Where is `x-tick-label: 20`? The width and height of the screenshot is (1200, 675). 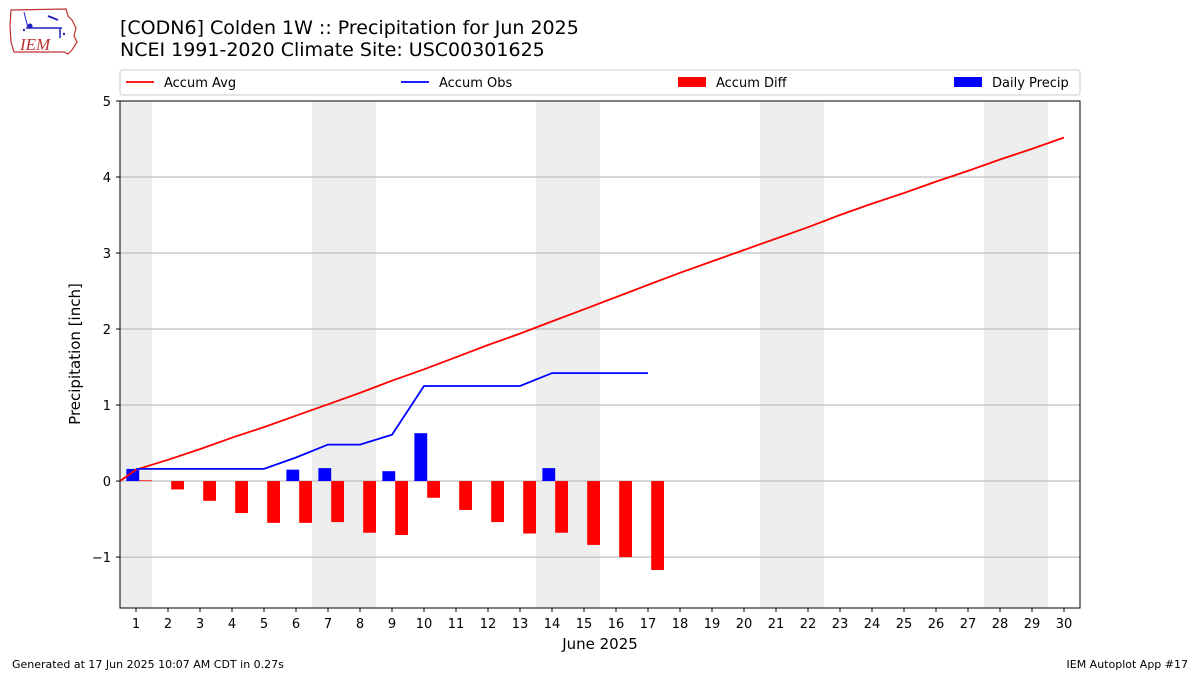
x-tick-label: 20 is located at coordinates (744, 624).